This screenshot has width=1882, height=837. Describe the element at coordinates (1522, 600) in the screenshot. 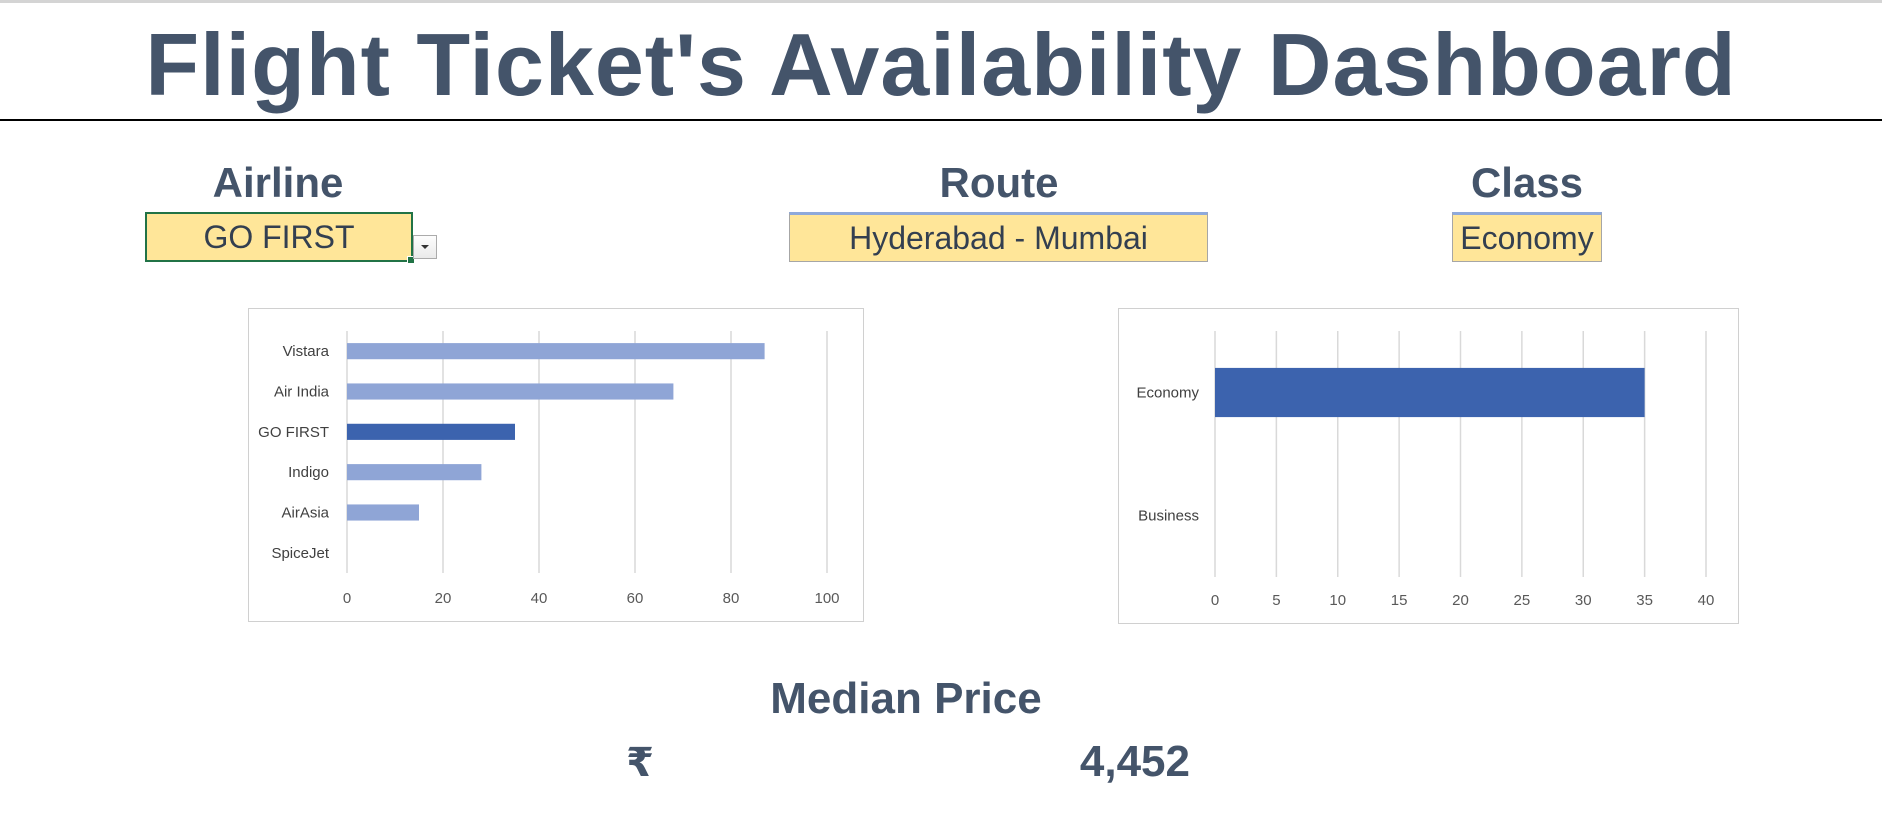

I see `class-chart-tick-label: 25` at that location.